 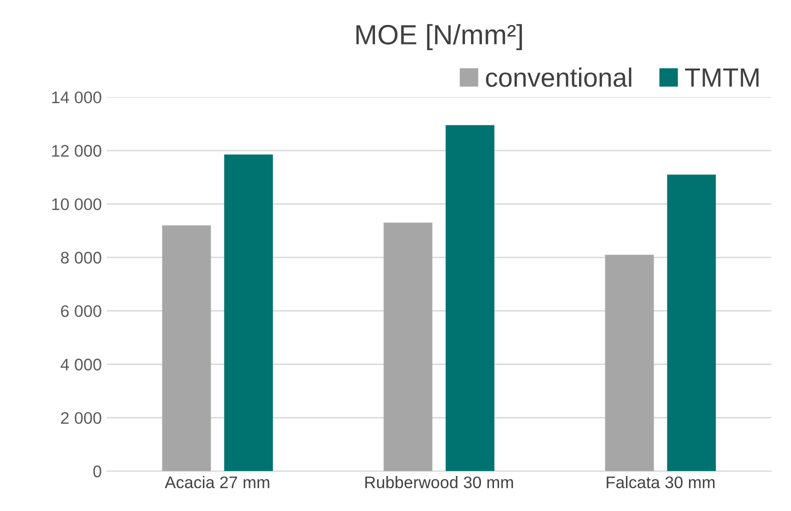 I want to click on y-tick-label: 14 000, so click(x=77, y=97).